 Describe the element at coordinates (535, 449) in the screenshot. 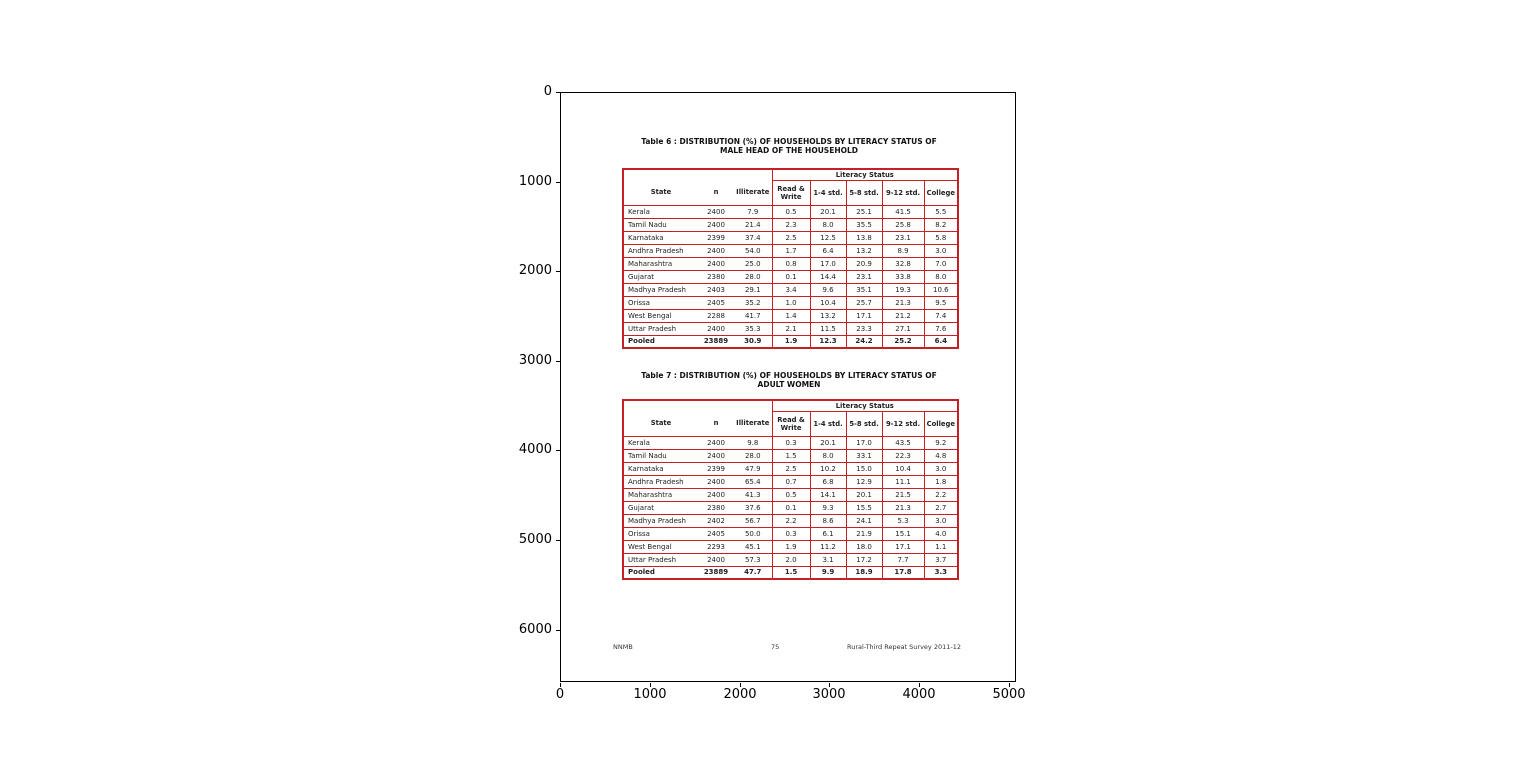

I see `y-tick-label: 4000` at that location.